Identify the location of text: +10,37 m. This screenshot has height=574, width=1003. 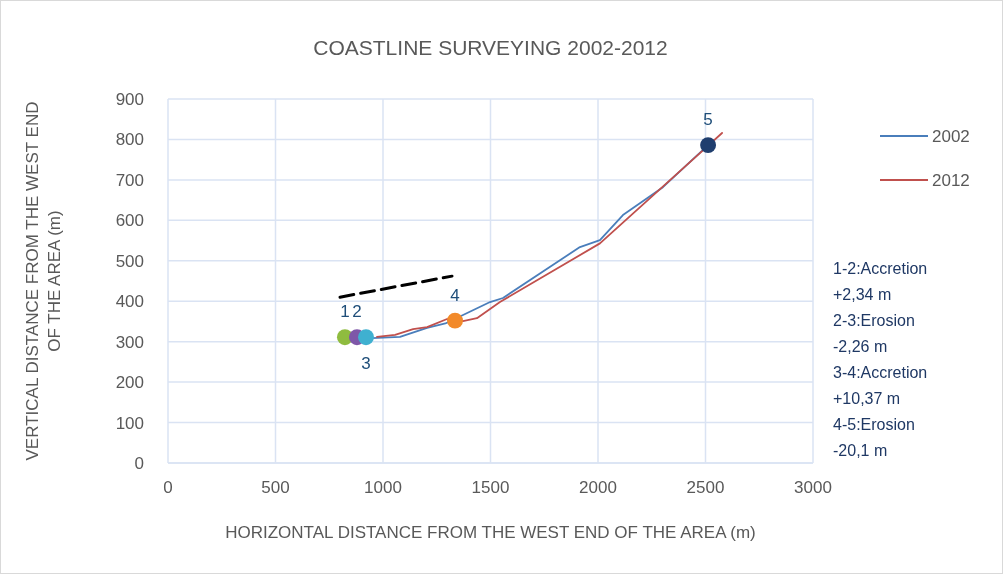
(867, 398).